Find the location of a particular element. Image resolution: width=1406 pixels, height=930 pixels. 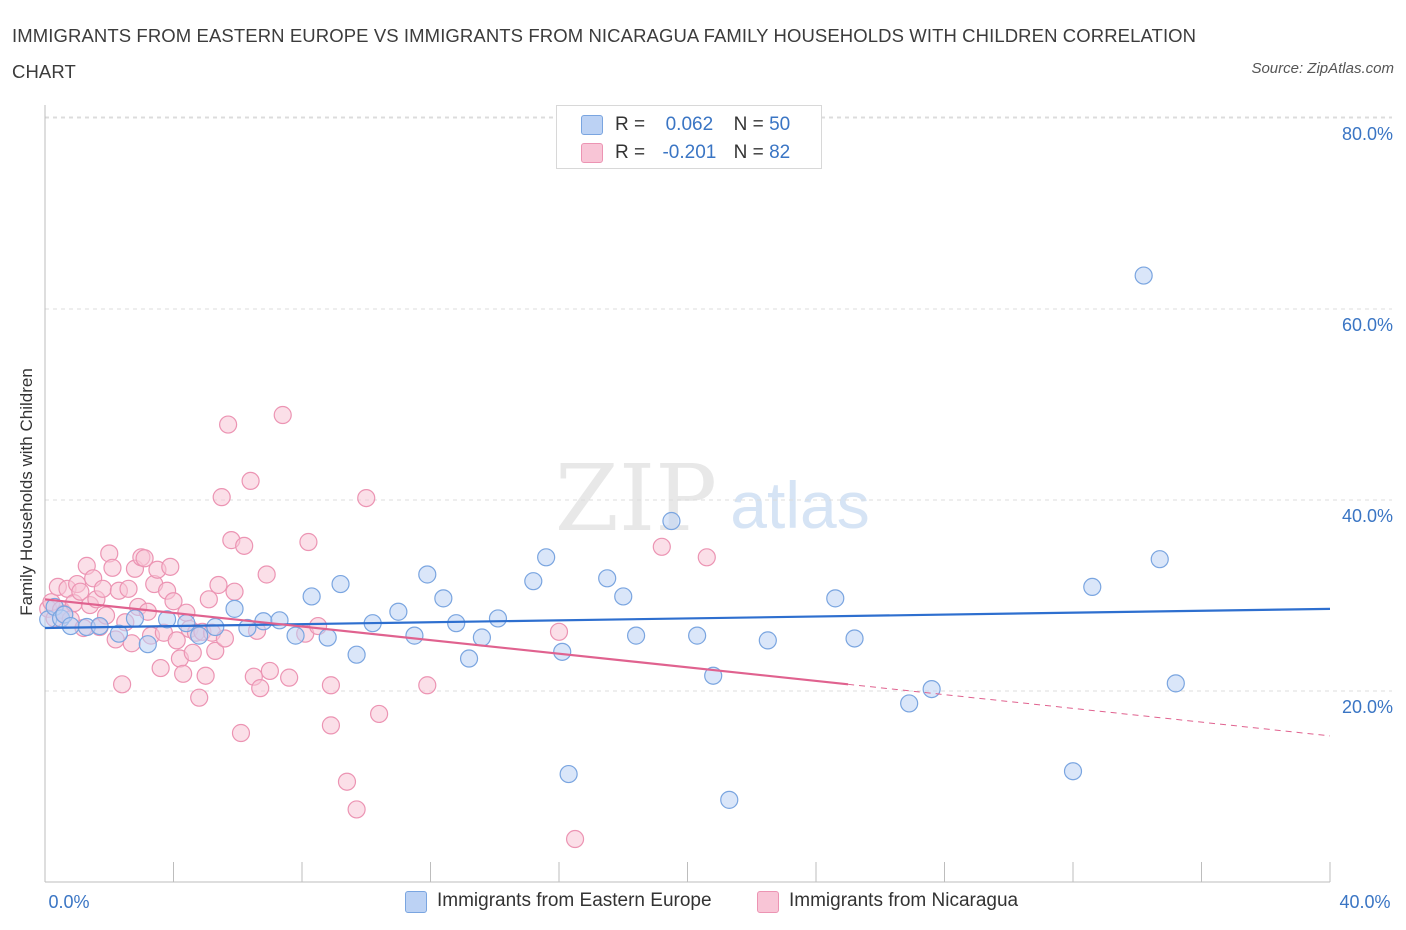

source-credit: Source: ZipAtlas.com is located at coordinates (1322, 68).